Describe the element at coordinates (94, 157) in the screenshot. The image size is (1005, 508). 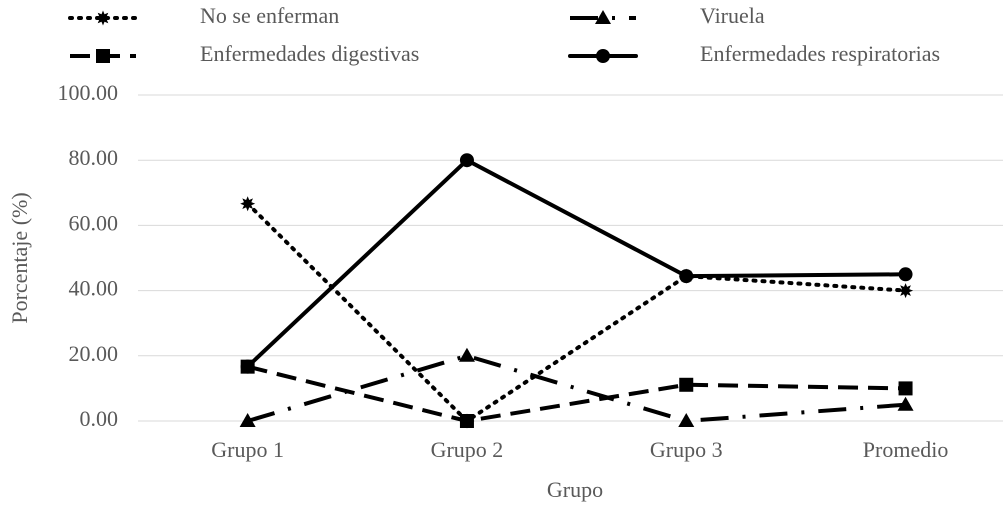
I see `y-tick-label: 80.00` at that location.